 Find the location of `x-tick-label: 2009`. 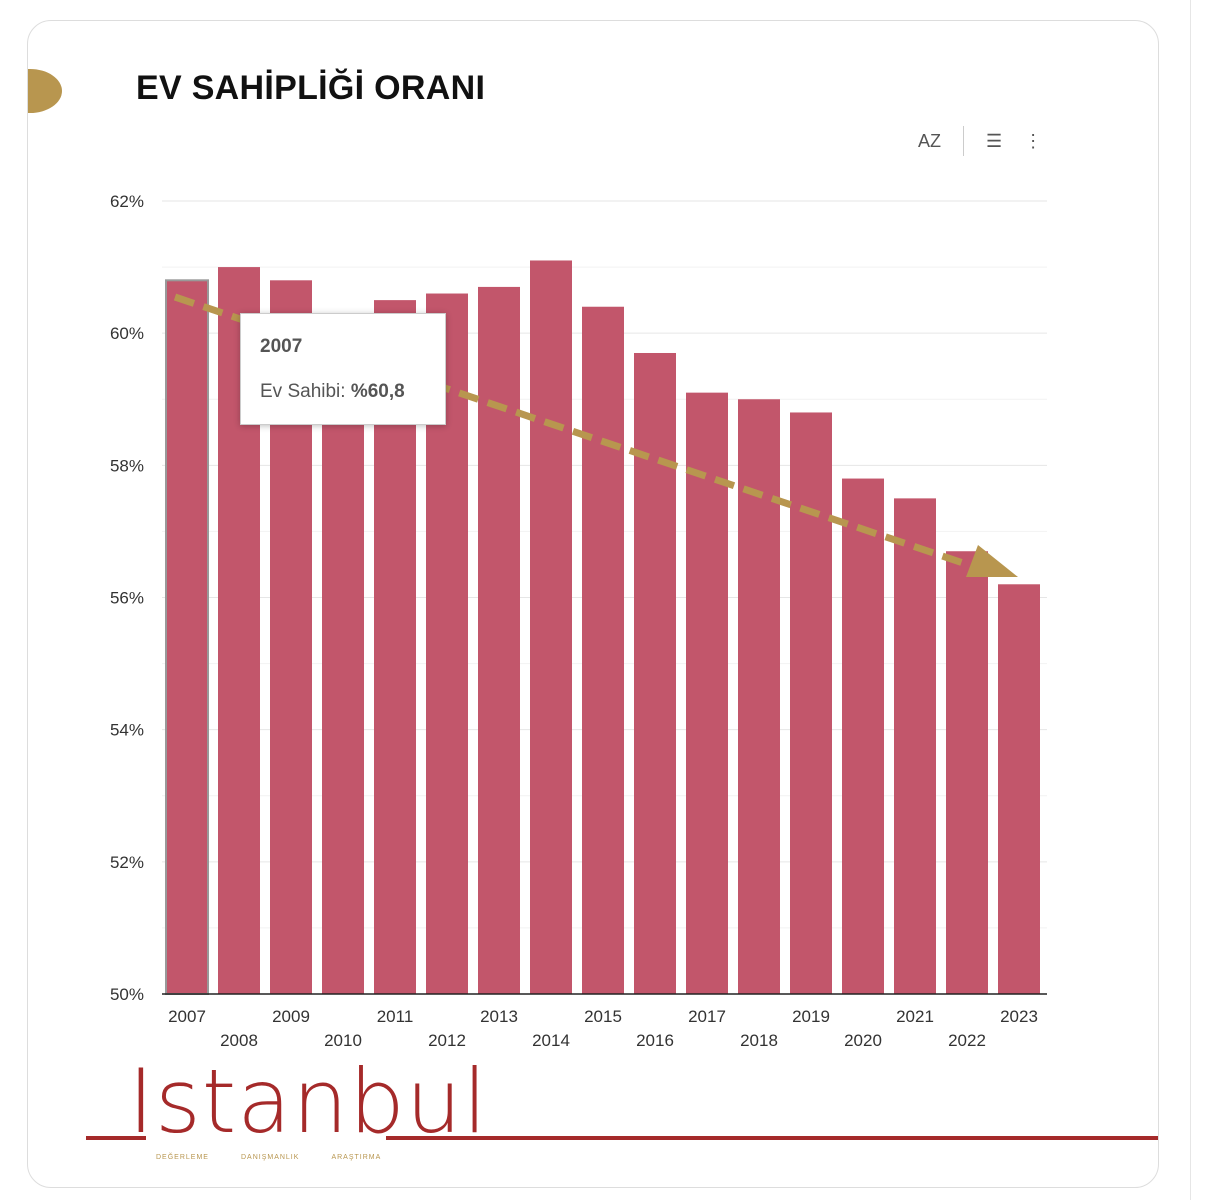

x-tick-label: 2009 is located at coordinates (291, 1016).